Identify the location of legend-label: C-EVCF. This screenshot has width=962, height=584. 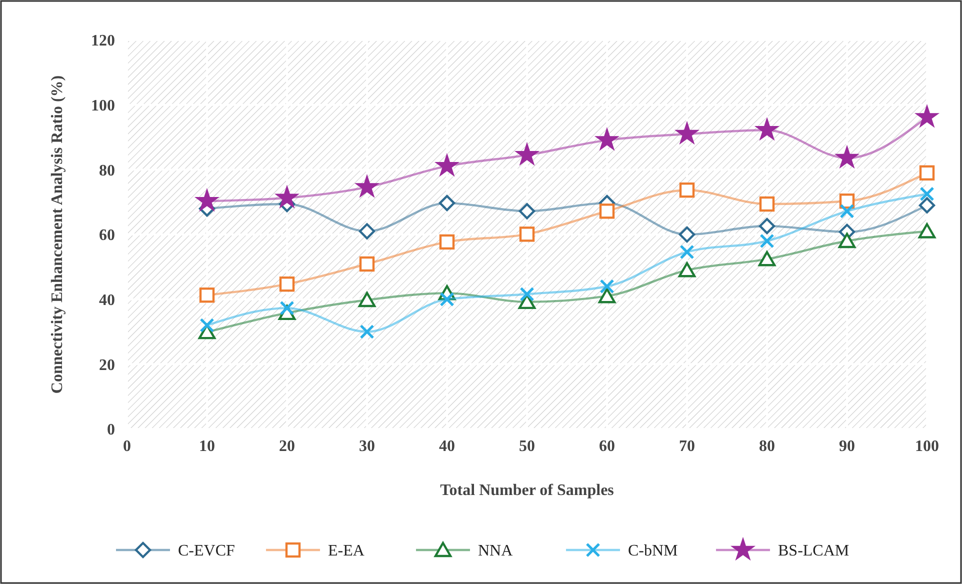
(206, 551).